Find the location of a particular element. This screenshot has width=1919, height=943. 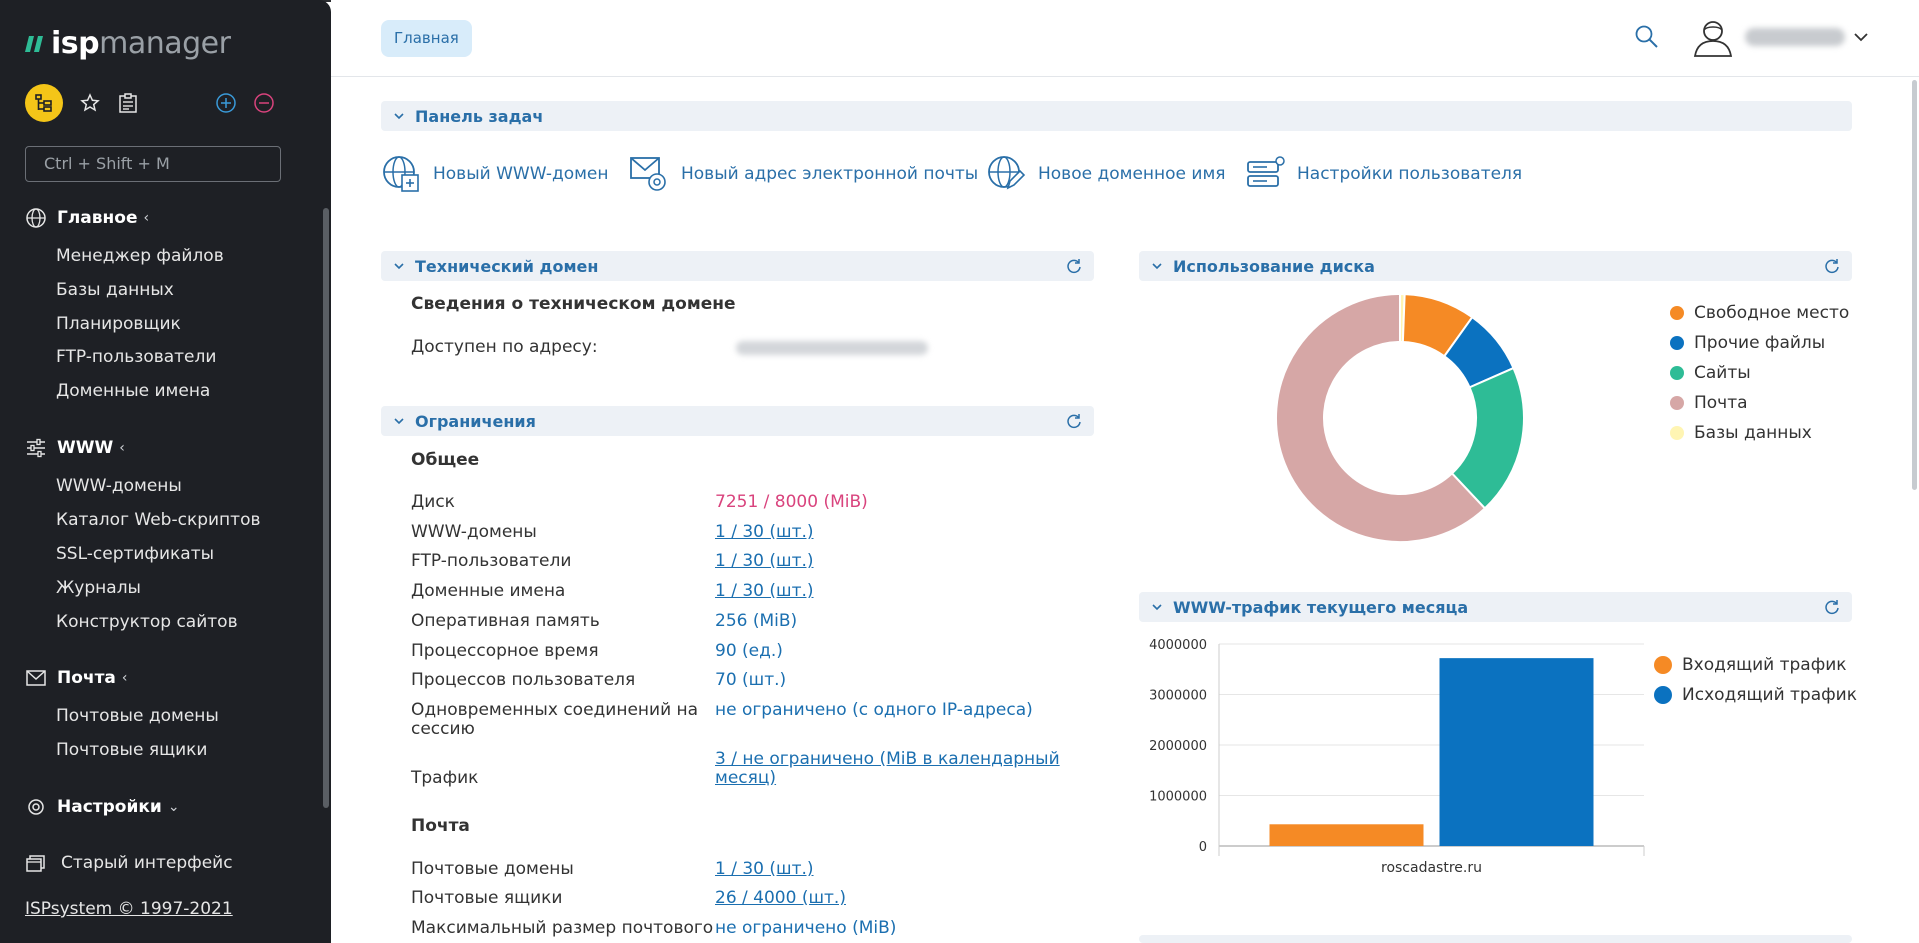

legend-item: Сайты is located at coordinates (1759, 373).